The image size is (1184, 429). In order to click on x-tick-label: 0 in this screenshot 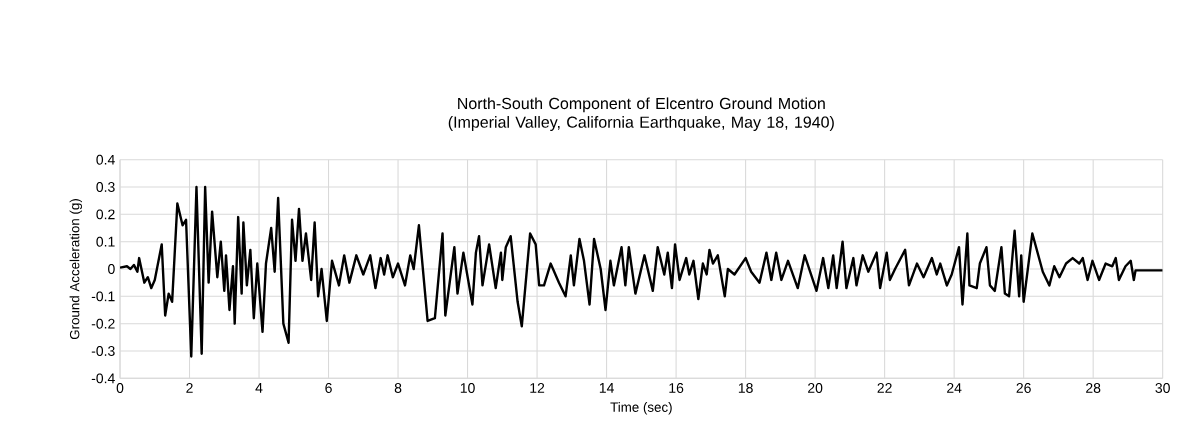, I will do `click(120, 388)`.